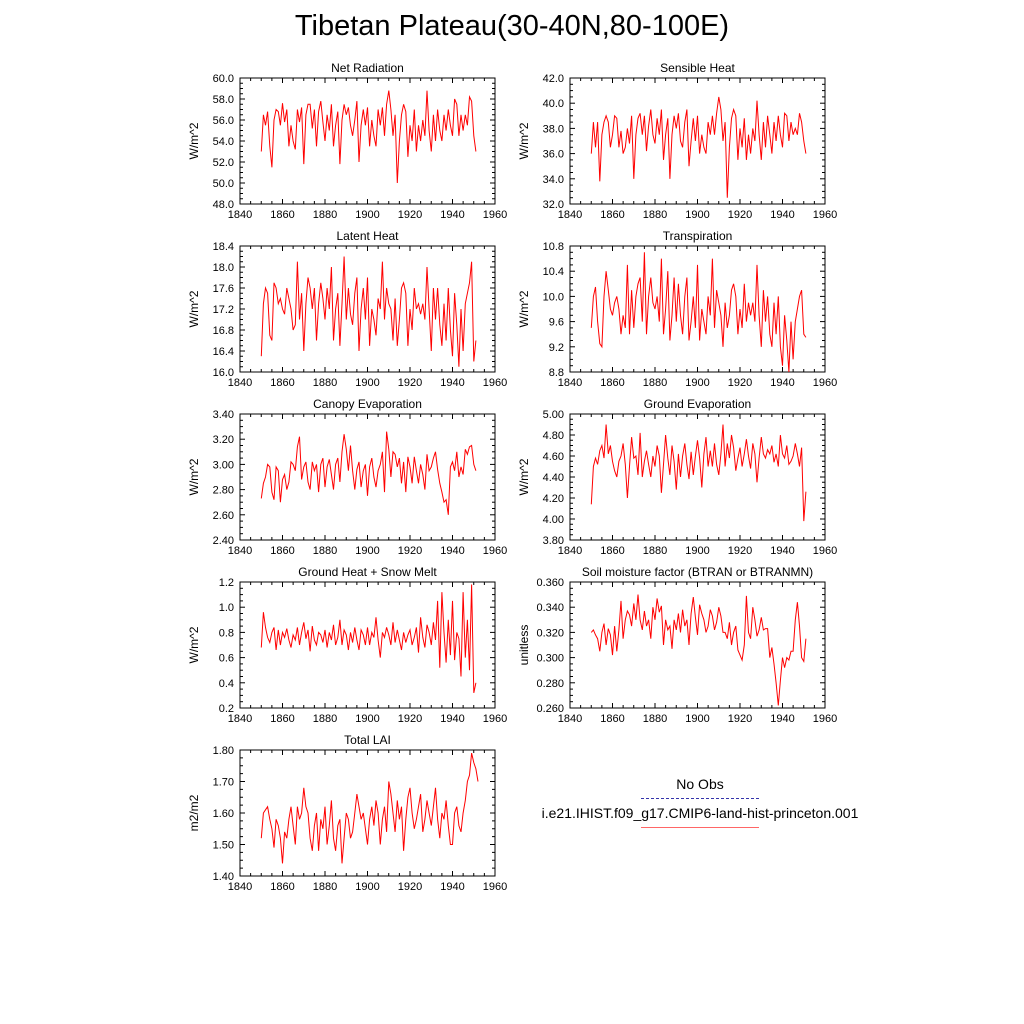 Image resolution: width=1024 pixels, height=1024 pixels. Describe the element at coordinates (512, 26) in the screenshot. I see `figure-title: Tibetan Plateau(30-40N,80-100E)` at that location.